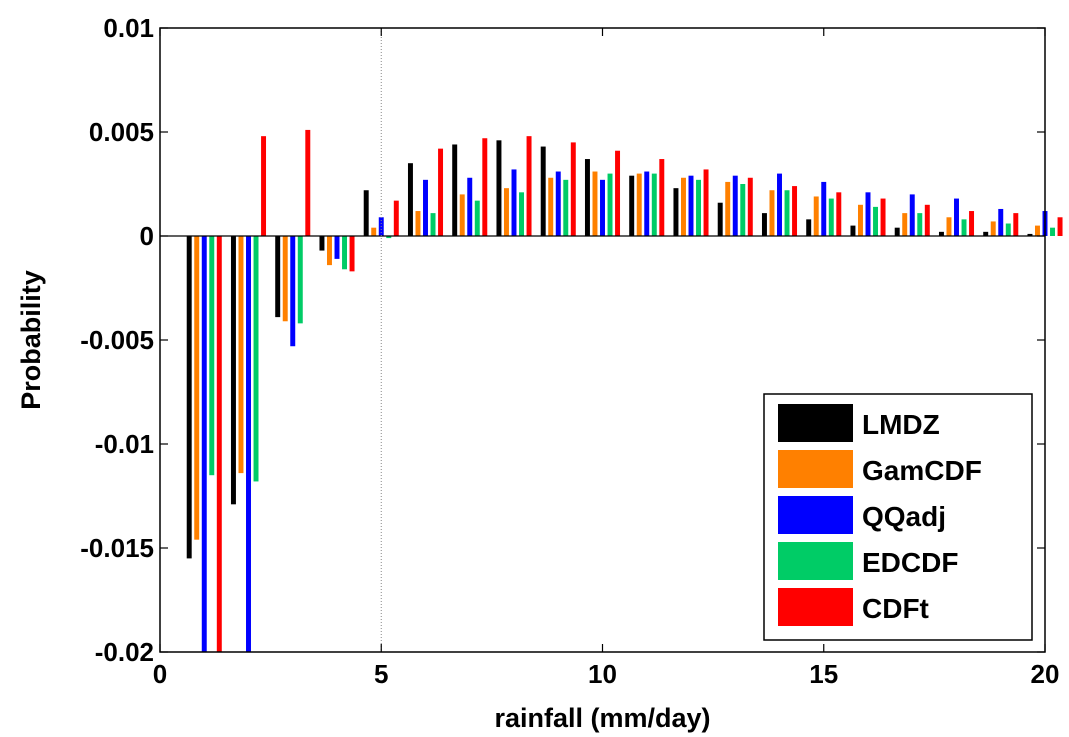  What do you see at coordinates (147, 236) in the screenshot?
I see `y-tick-label: 0` at bounding box center [147, 236].